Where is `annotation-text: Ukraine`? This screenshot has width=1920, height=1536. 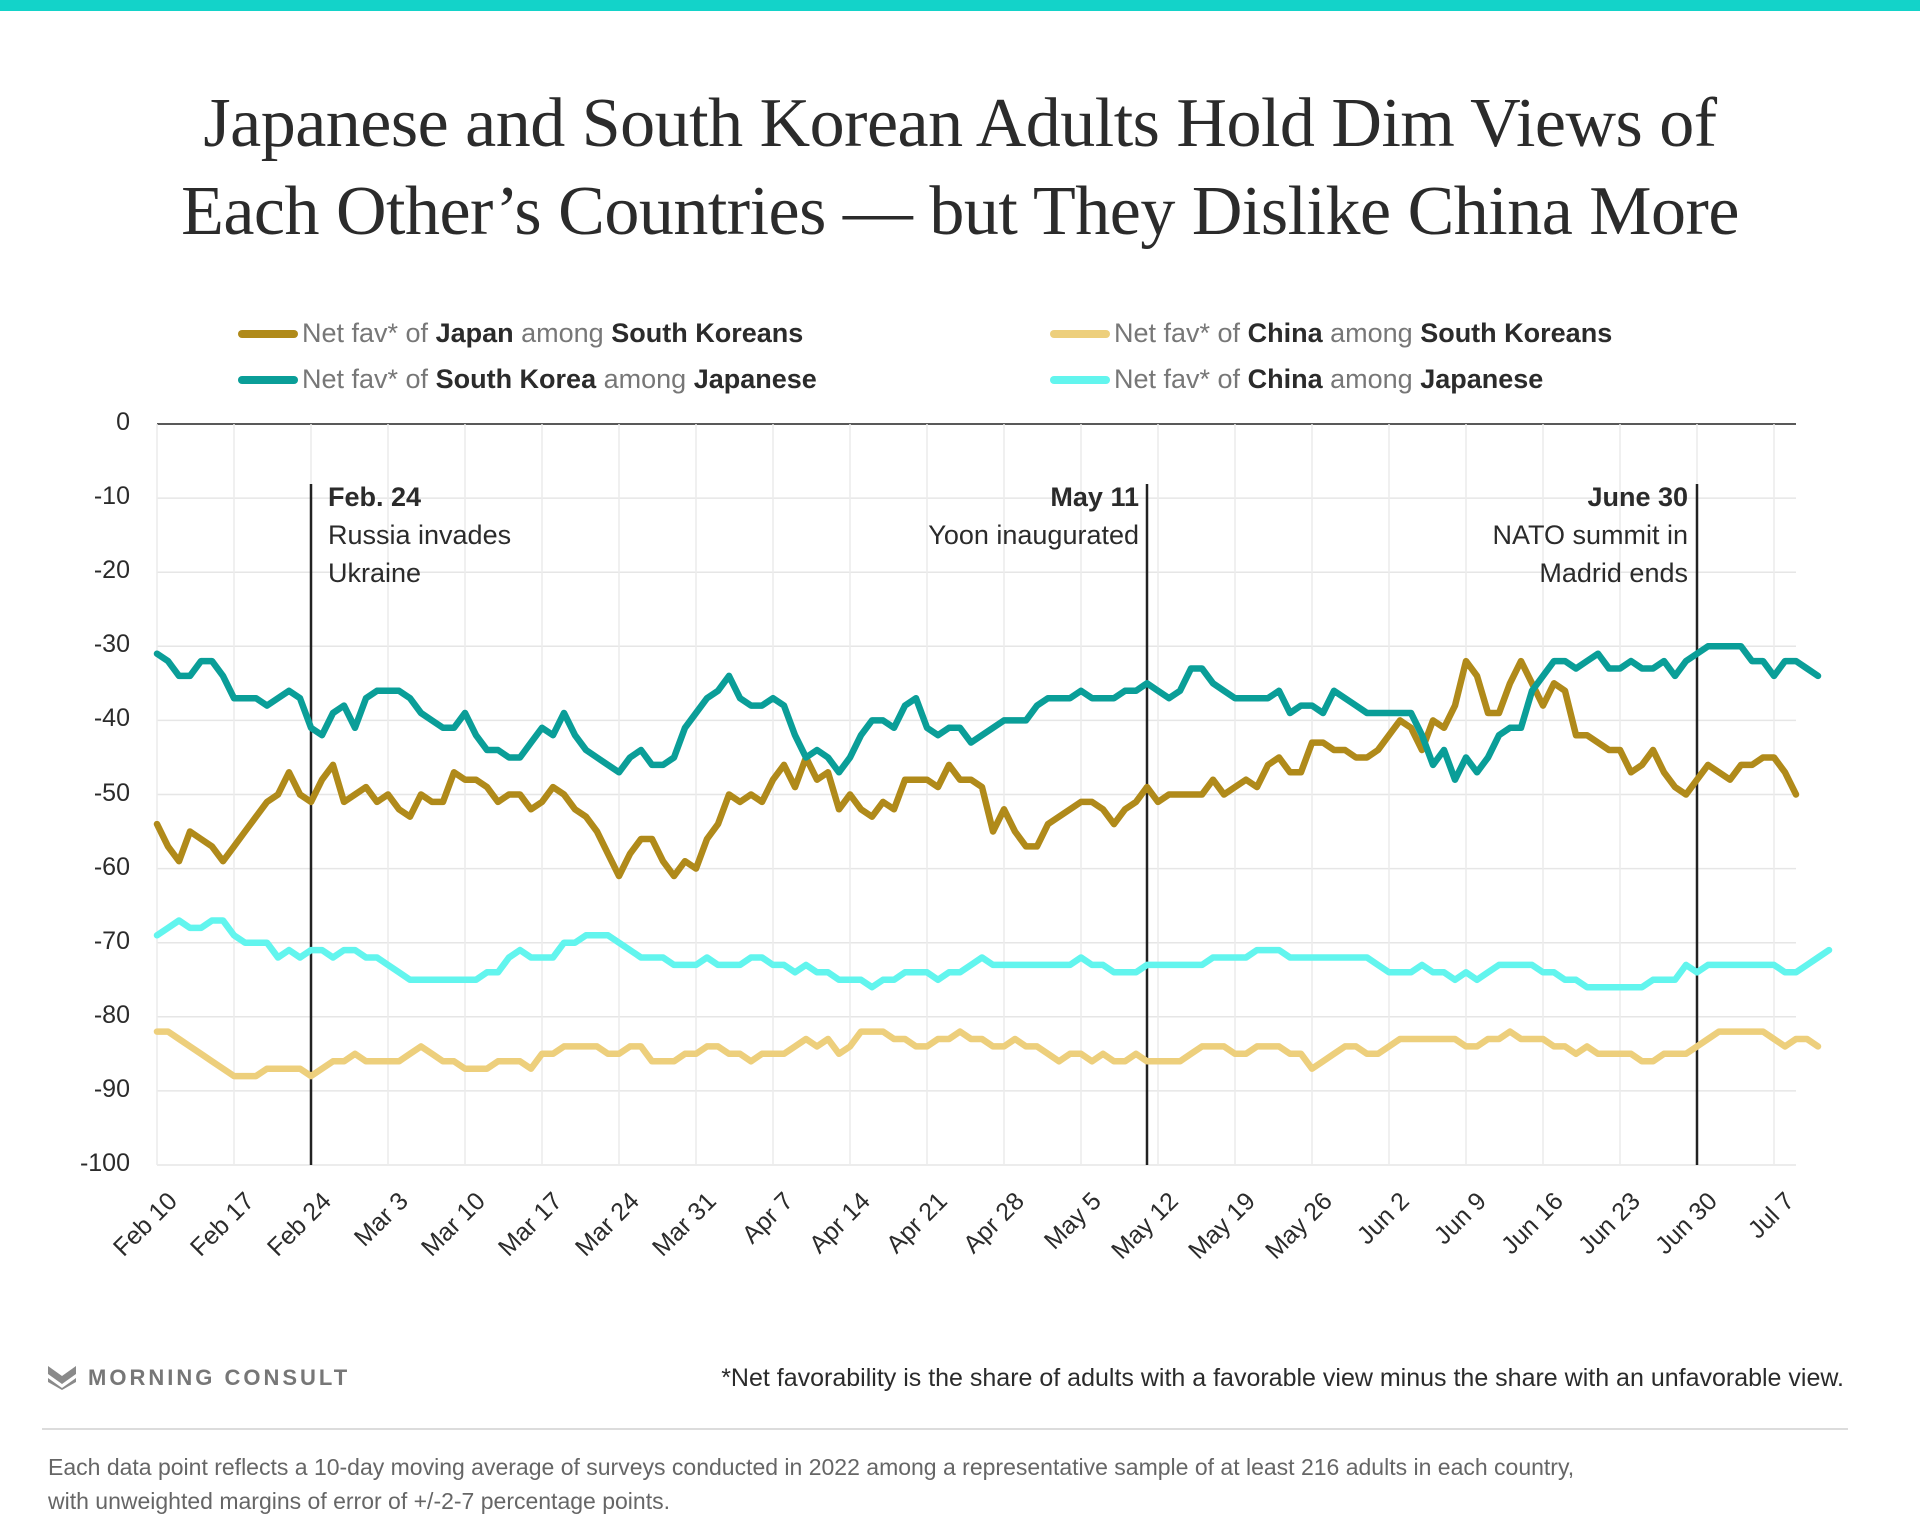
annotation-text: Ukraine is located at coordinates (375, 573).